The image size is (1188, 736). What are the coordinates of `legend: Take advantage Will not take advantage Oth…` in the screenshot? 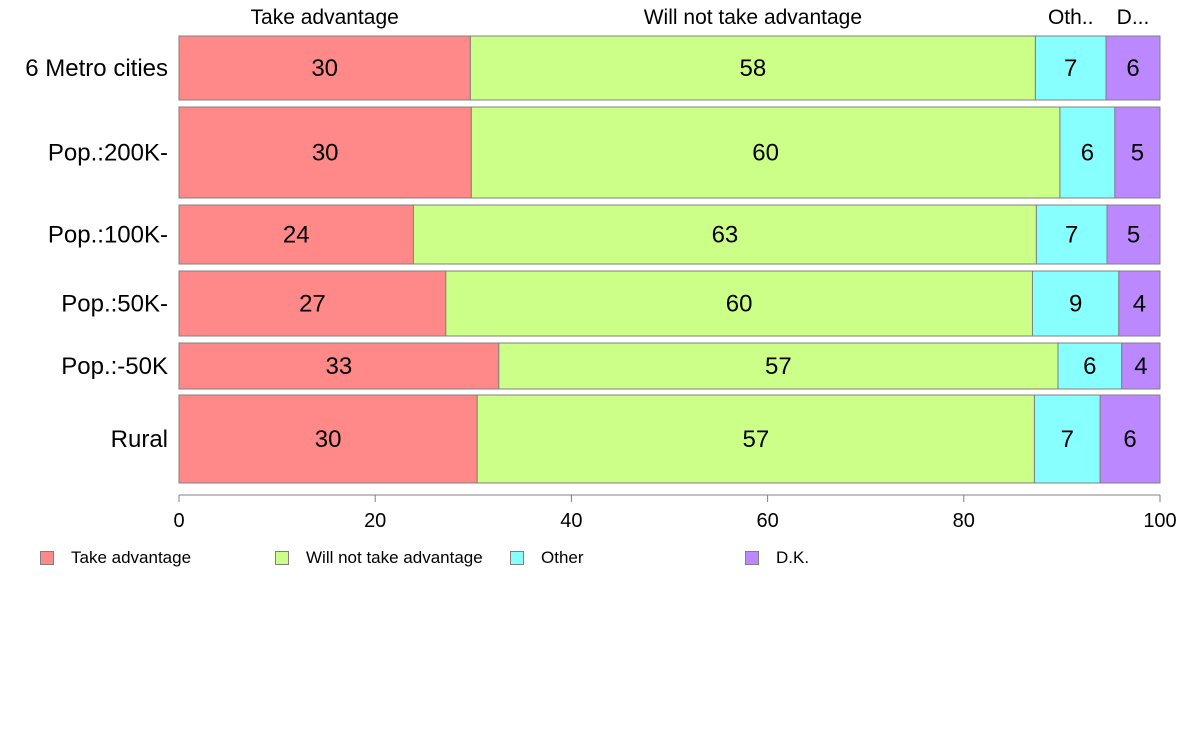 It's located at (594, 559).